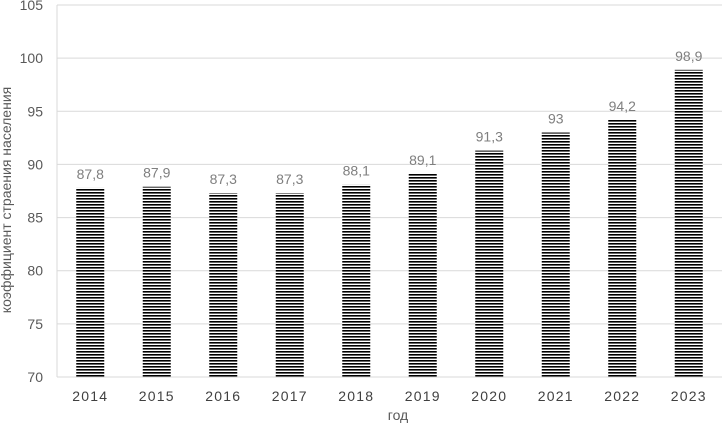 Image resolution: width=722 pixels, height=425 pixels. I want to click on data-label-2015: 87,9, so click(156, 173).